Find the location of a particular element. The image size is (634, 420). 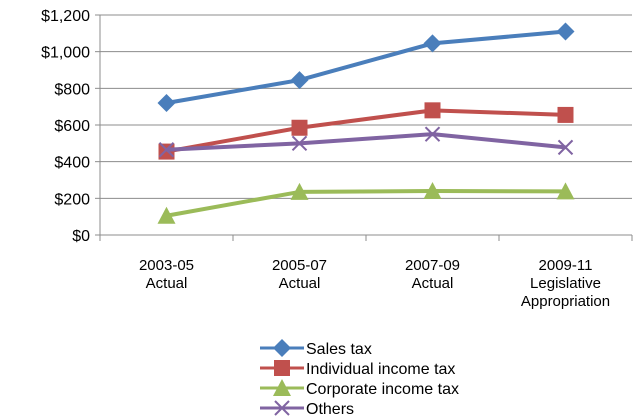

x-tick-label: 2003-05 Actual is located at coordinates (166, 274).